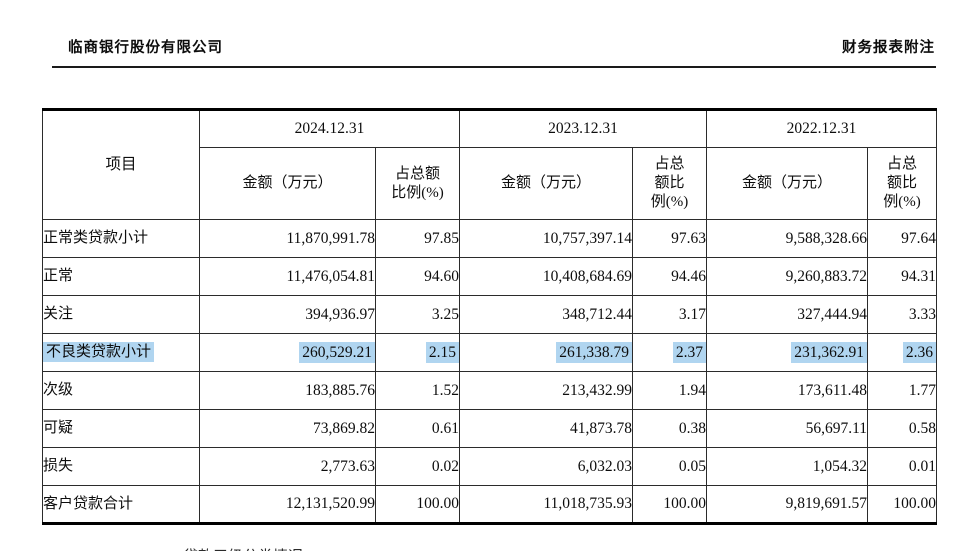 This screenshot has width=960, height=551. What do you see at coordinates (821, 128) in the screenshot?
I see `column-header-date-2022: 2022.12.31` at bounding box center [821, 128].